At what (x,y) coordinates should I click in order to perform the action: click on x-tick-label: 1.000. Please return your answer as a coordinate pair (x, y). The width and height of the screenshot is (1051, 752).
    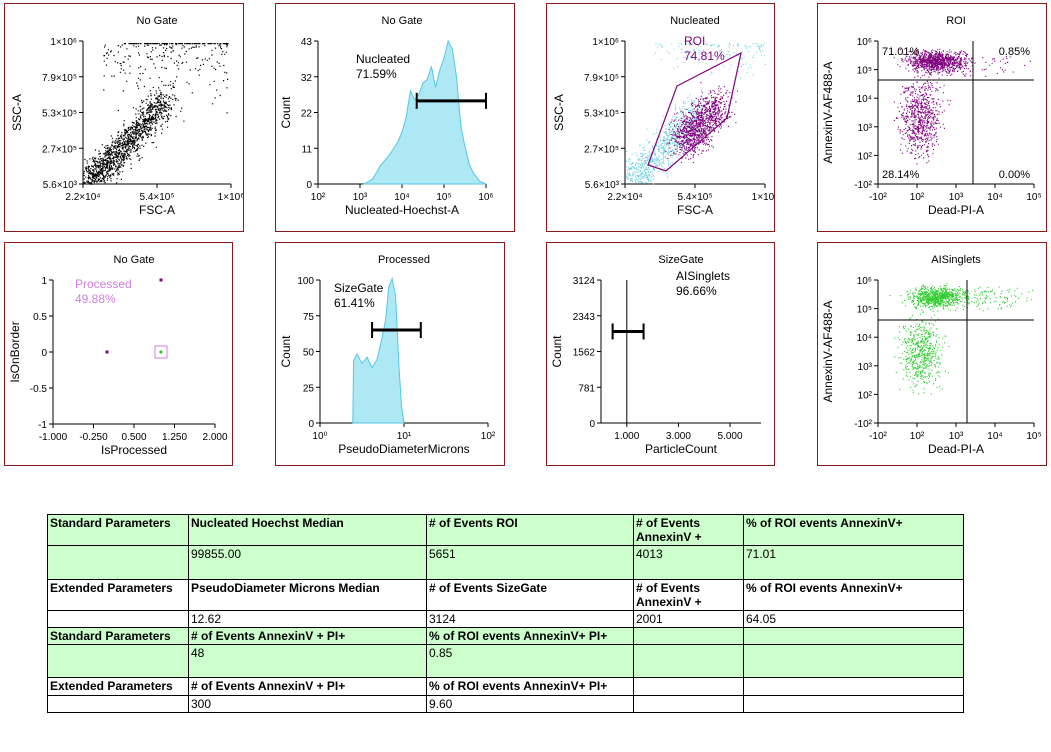
    Looking at the image, I should click on (626, 436).